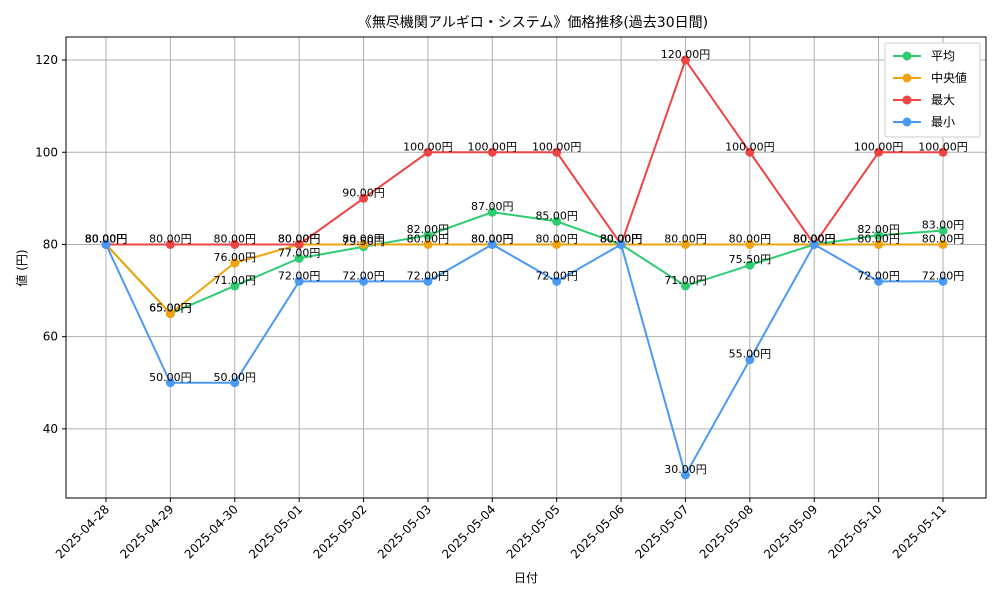 The width and height of the screenshot is (1000, 600). Describe the element at coordinates (170, 308) in the screenshot. I see `data-label: 65.00円` at that location.